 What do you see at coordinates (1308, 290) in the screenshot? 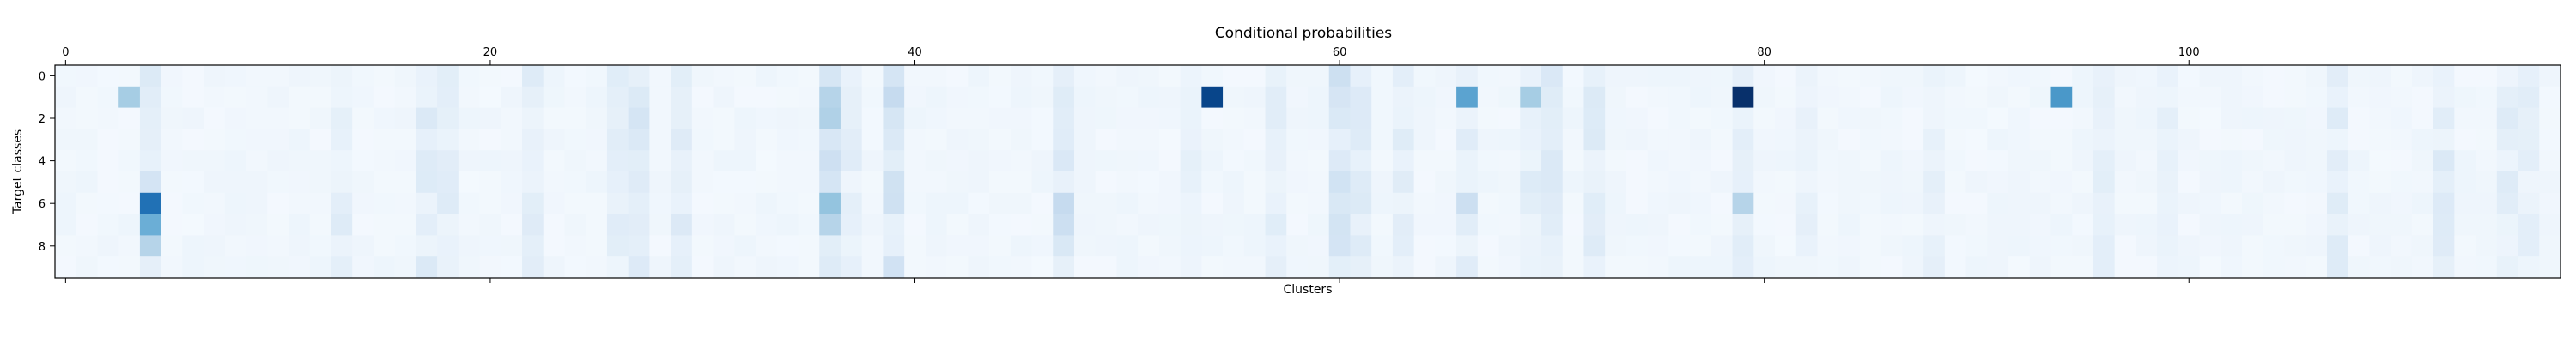
I see `x-axis-label: Clusters` at bounding box center [1308, 290].